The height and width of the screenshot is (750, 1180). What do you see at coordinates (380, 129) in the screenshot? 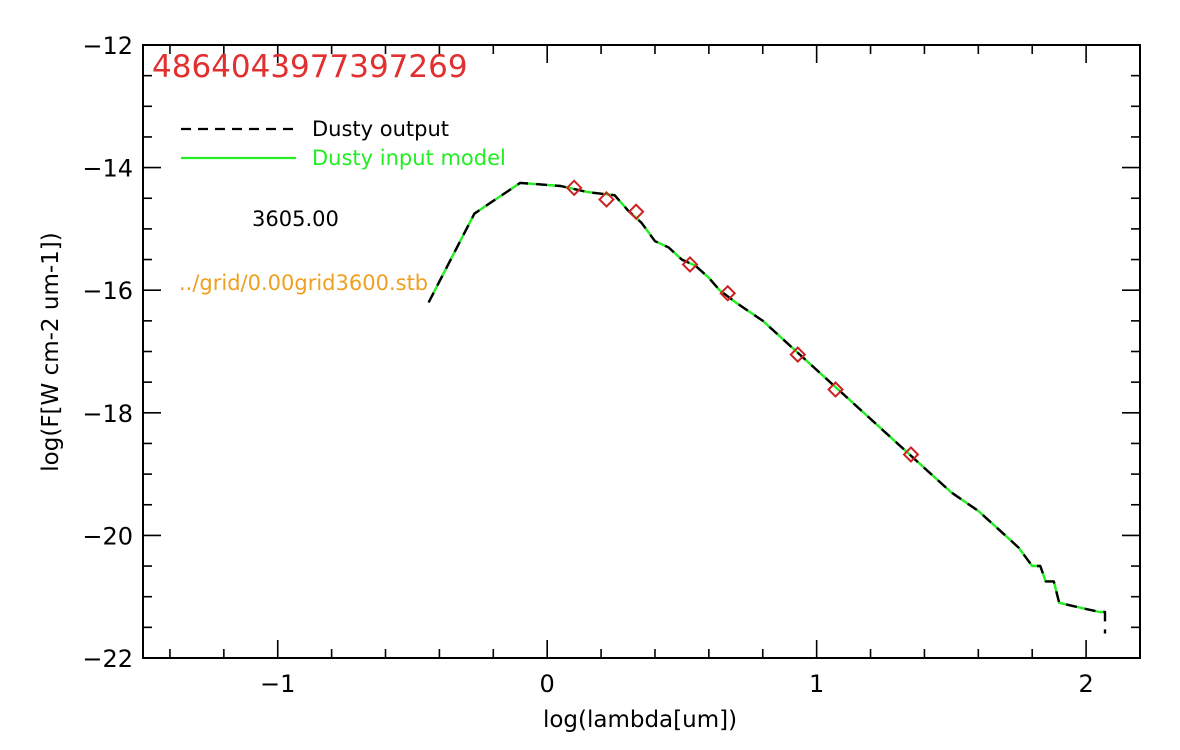
I see `legend-label-output: Dusty output` at bounding box center [380, 129].